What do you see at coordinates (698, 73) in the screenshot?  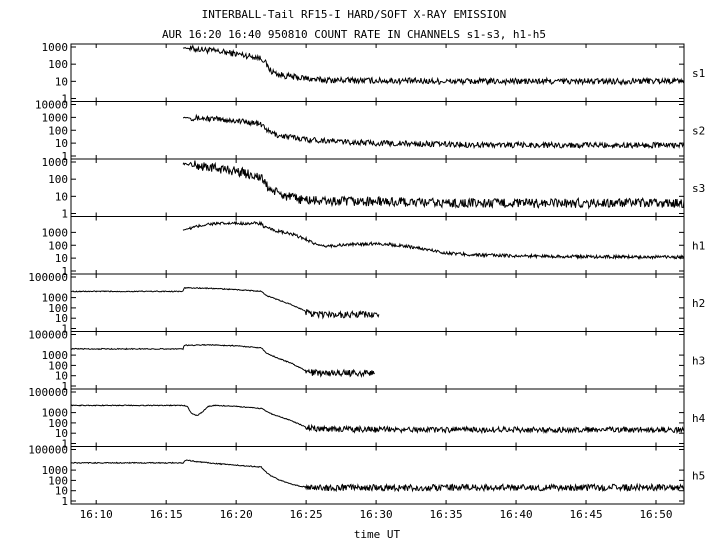 I see `channel-label: s1` at bounding box center [698, 73].